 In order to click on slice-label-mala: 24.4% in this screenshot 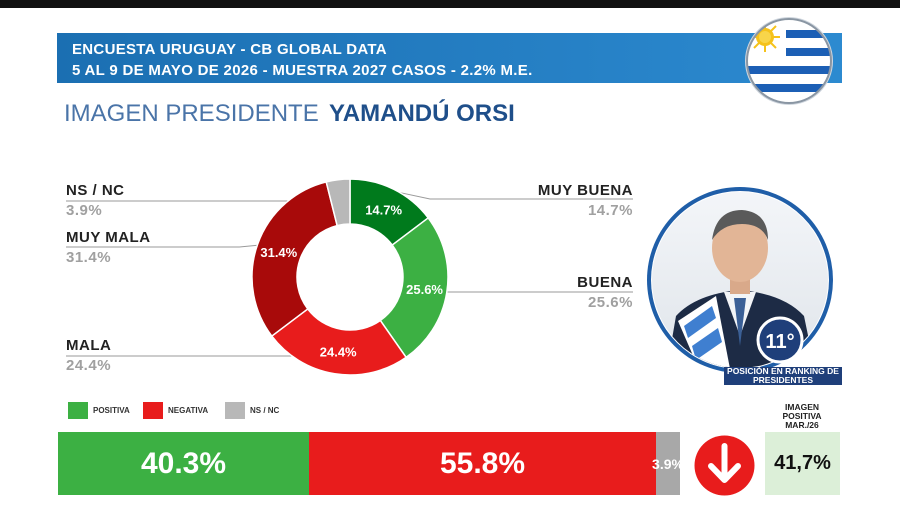, I will do `click(338, 352)`.